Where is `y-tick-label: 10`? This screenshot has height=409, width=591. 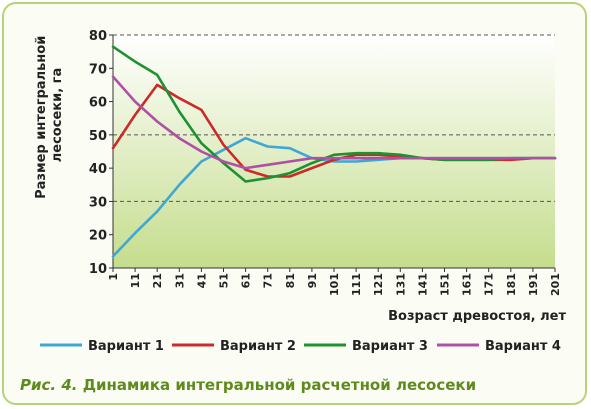
y-tick-label: 10 is located at coordinates (98, 269).